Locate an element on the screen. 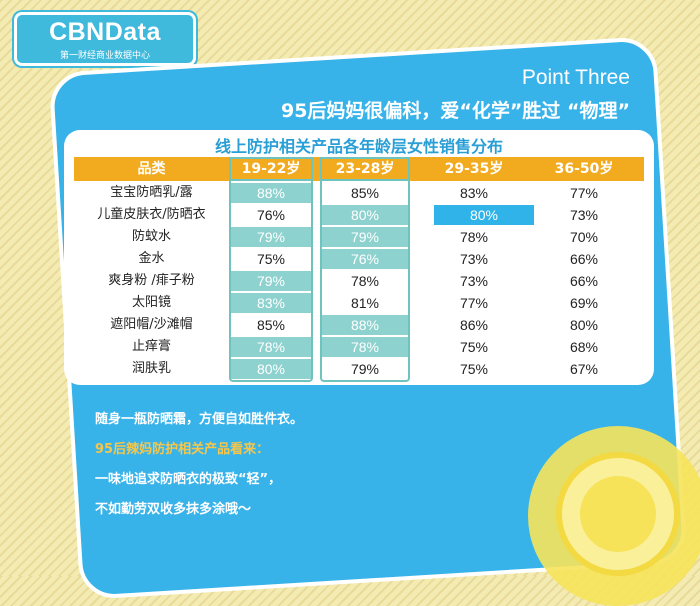 This screenshot has width=700, height=606. row-value-19-22: 80% is located at coordinates (271, 369).